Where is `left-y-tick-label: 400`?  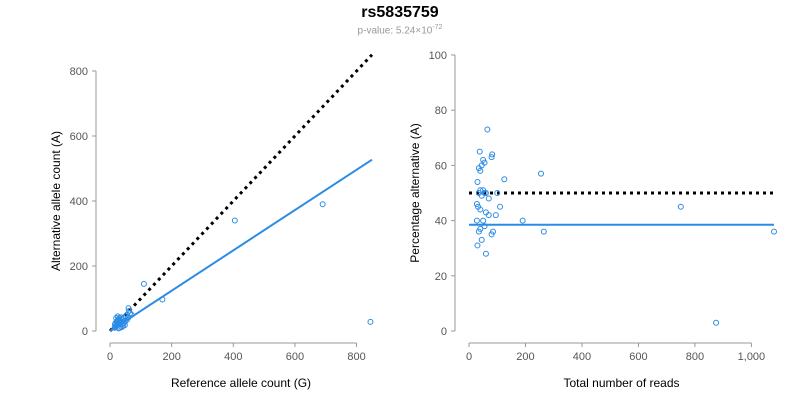 left-y-tick-label: 400 is located at coordinates (79, 202).